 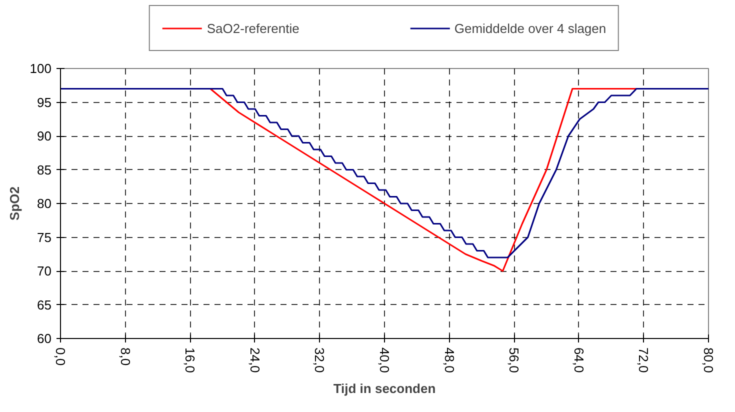 I want to click on legend-label: Gemiddelde over 4 slagen, so click(x=530, y=28).